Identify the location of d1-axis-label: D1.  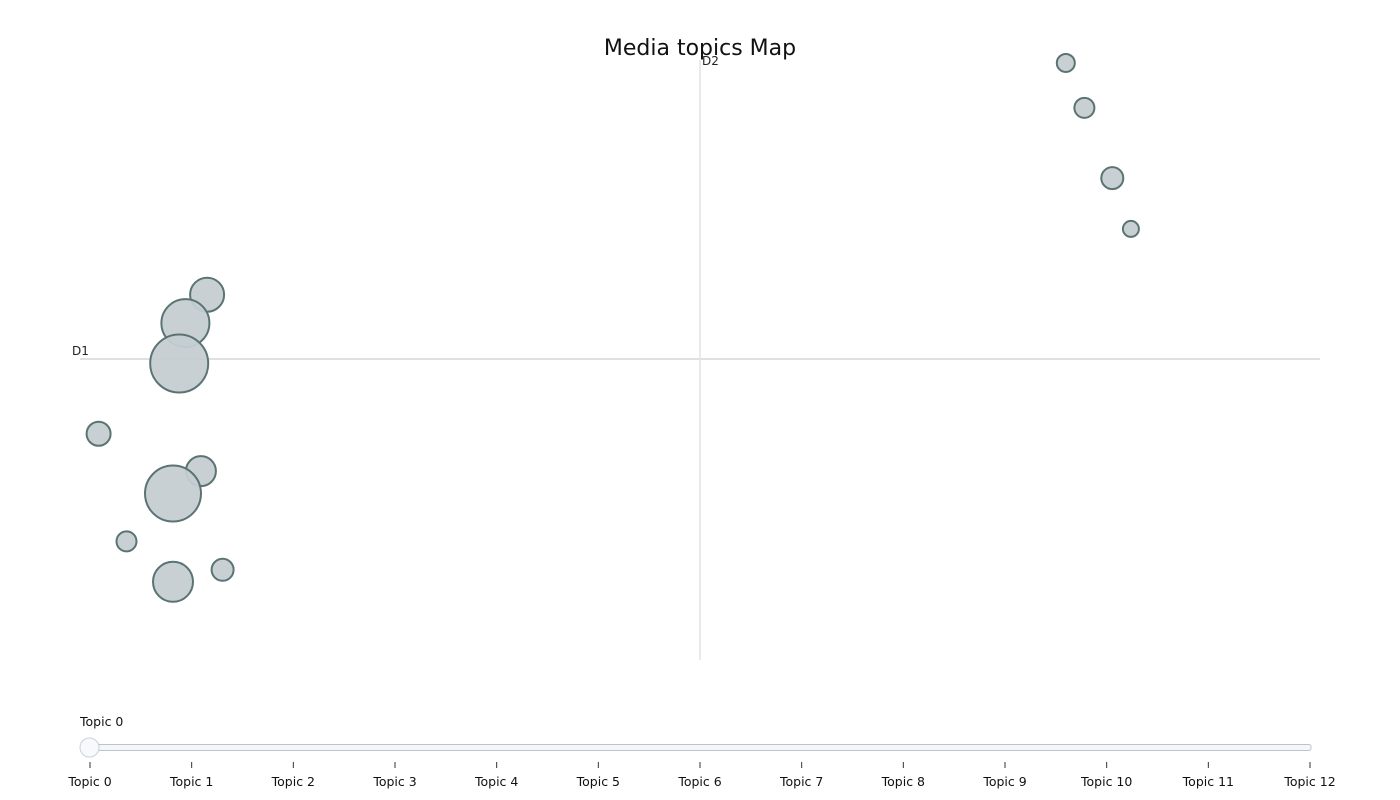
(80, 351).